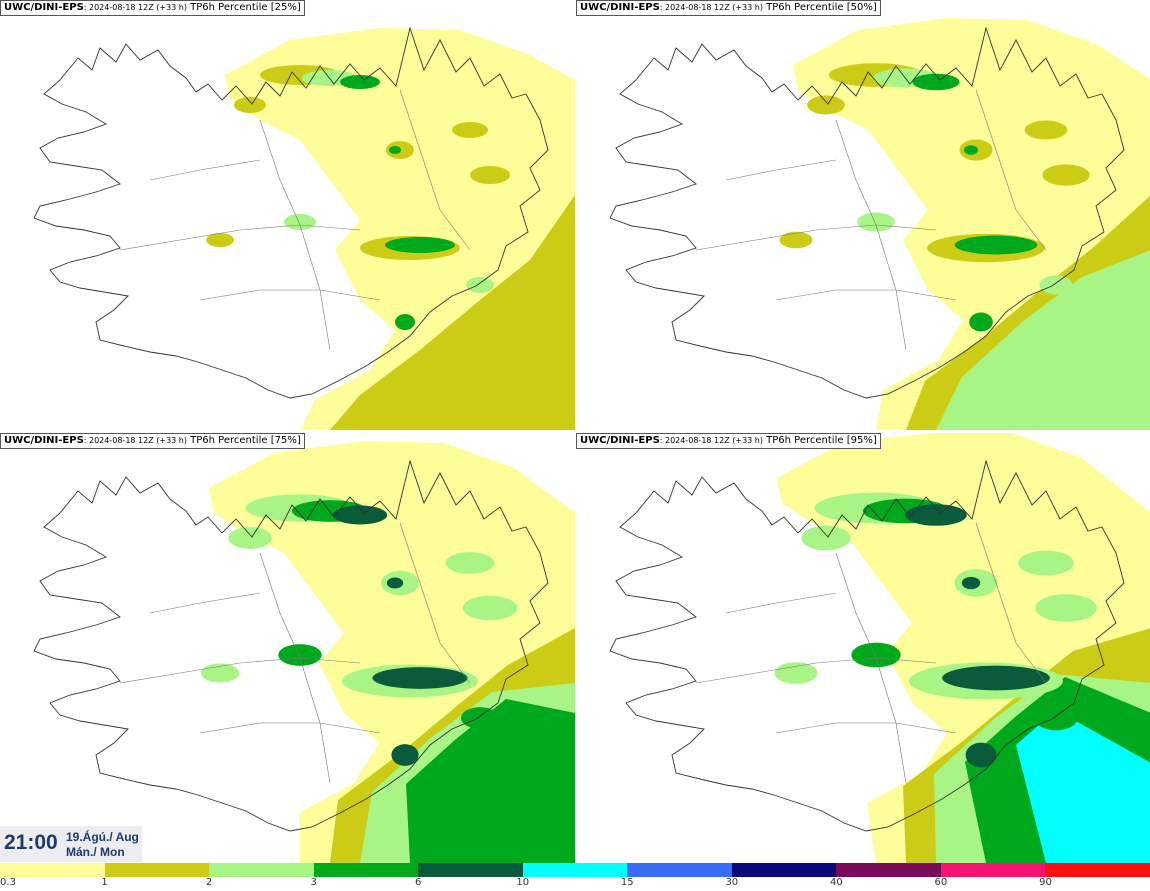  What do you see at coordinates (819, 7) in the screenshot?
I see `product-name: TP6h Percentile [50%]` at bounding box center [819, 7].